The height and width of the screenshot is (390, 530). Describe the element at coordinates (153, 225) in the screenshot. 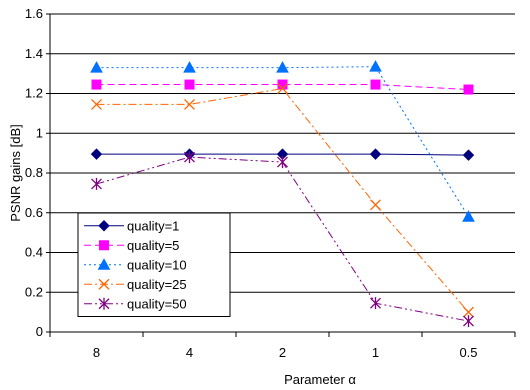

I see `legend-label: quality=1` at that location.